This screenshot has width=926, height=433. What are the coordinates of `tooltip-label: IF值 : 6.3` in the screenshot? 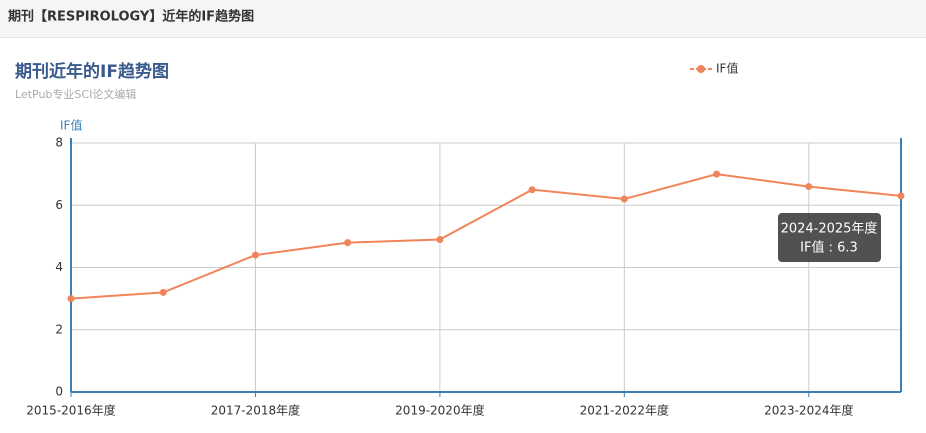 It's located at (829, 248).